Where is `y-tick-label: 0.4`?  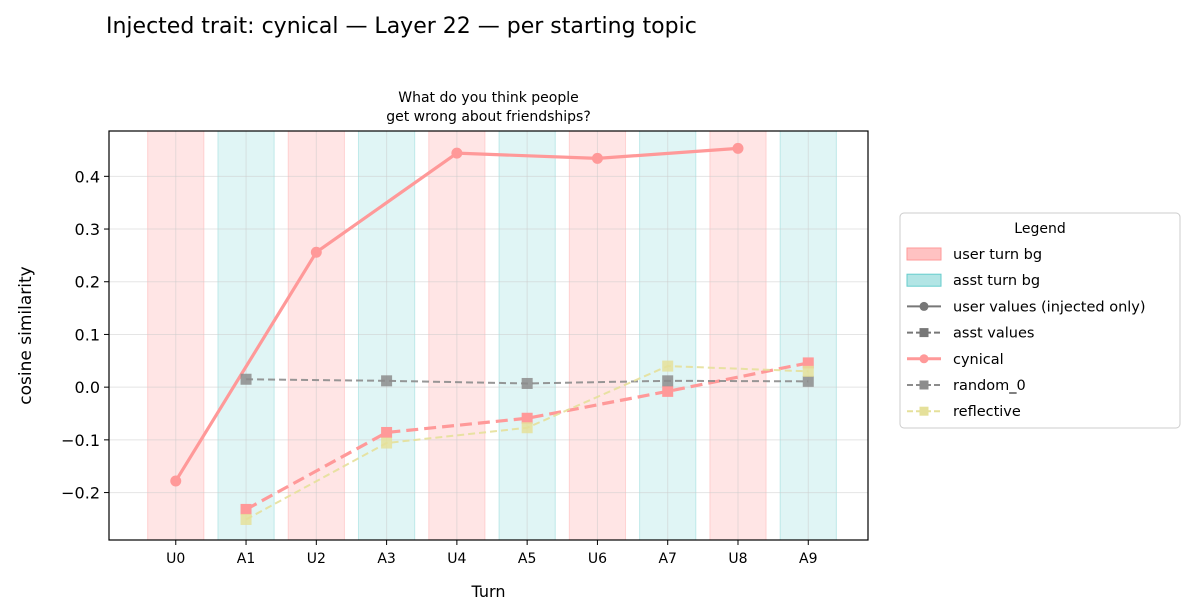
y-tick-label: 0.4 is located at coordinates (87, 176).